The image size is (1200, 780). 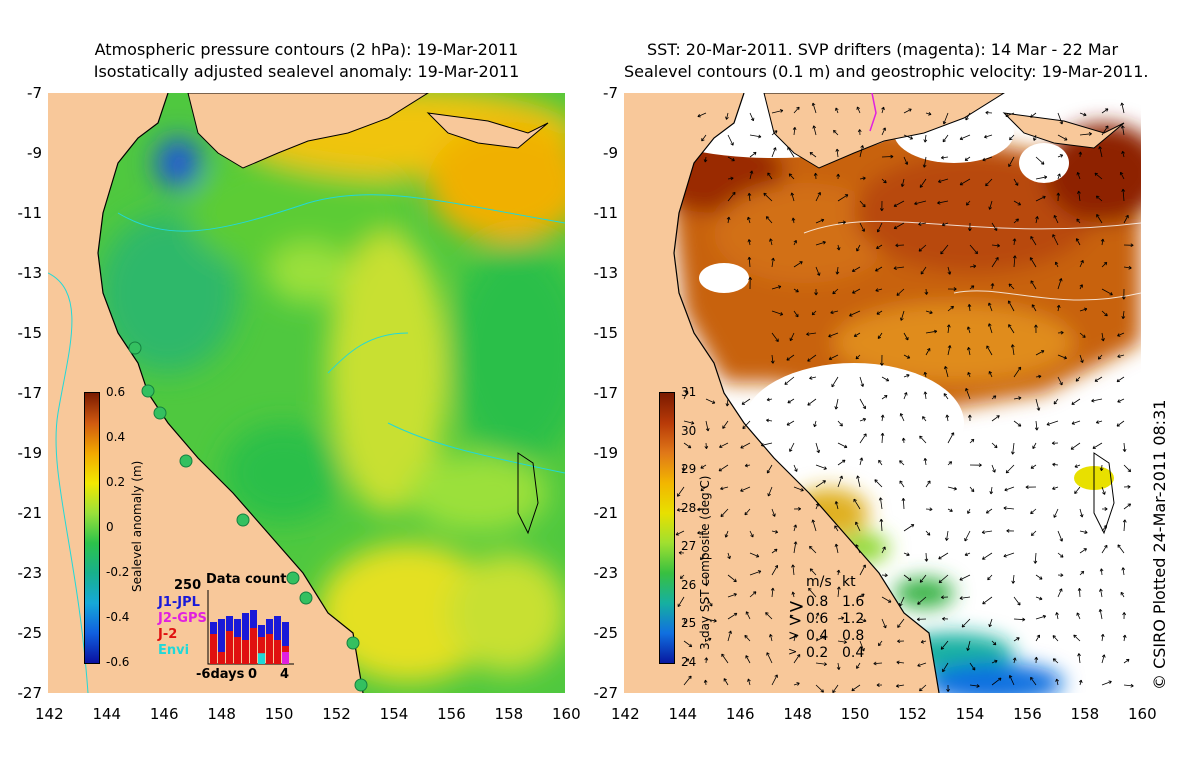 What do you see at coordinates (107, 714) in the screenshot?
I see `left-x-tick: 144` at bounding box center [107, 714].